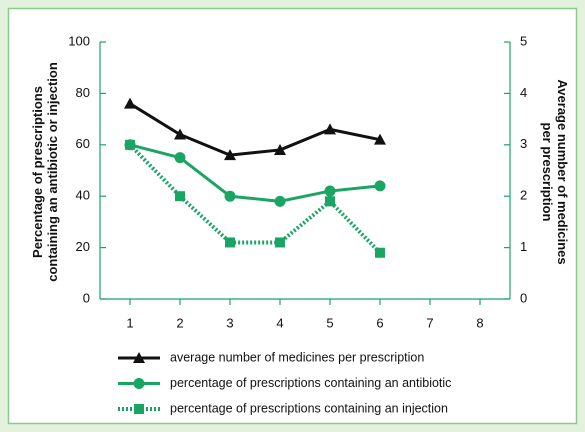 The width and height of the screenshot is (585, 432). Describe the element at coordinates (86, 297) in the screenshot. I see `y-tick-label: 0` at that location.